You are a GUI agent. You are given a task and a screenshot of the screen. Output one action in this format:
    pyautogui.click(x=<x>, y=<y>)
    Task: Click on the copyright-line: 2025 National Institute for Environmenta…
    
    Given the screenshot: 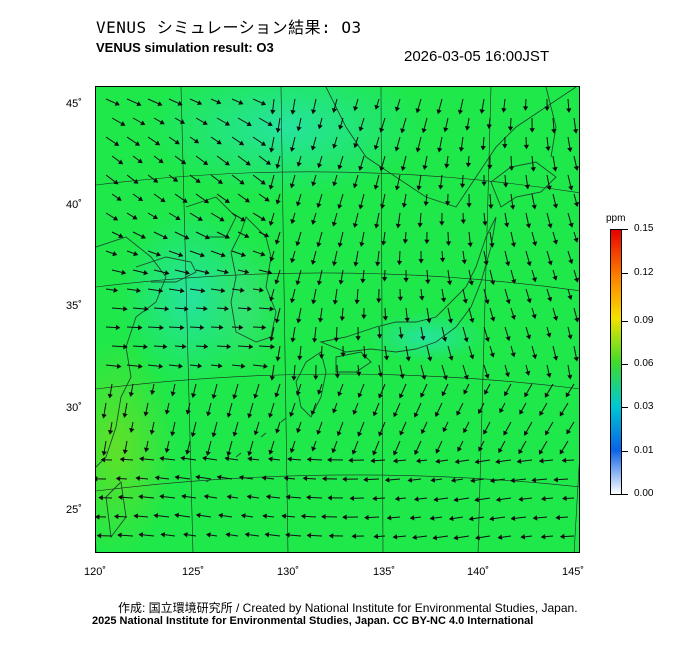 What is the action you would take?
    pyautogui.click(x=313, y=621)
    